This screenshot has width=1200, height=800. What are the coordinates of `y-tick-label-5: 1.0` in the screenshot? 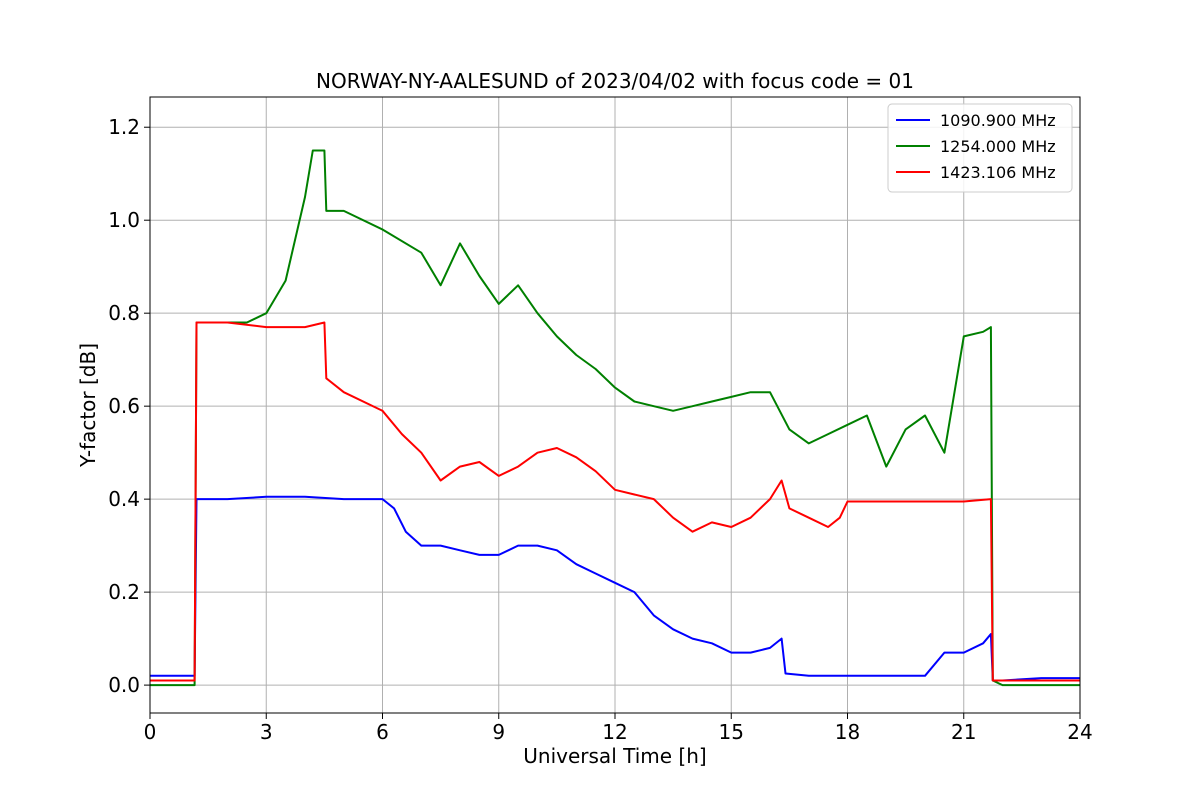 It's located at (124, 220).